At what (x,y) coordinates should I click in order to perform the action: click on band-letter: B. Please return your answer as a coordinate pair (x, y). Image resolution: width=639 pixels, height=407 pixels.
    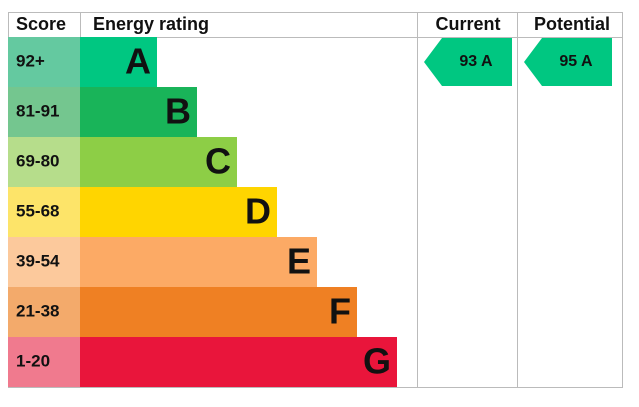
    Looking at the image, I should click on (178, 111).